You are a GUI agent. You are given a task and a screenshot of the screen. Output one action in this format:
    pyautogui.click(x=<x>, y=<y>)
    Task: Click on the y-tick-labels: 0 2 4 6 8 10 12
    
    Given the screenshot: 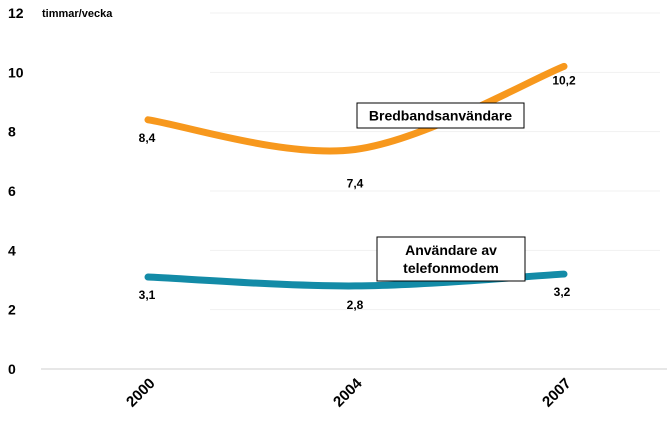 What is the action you would take?
    pyautogui.click(x=16, y=191)
    